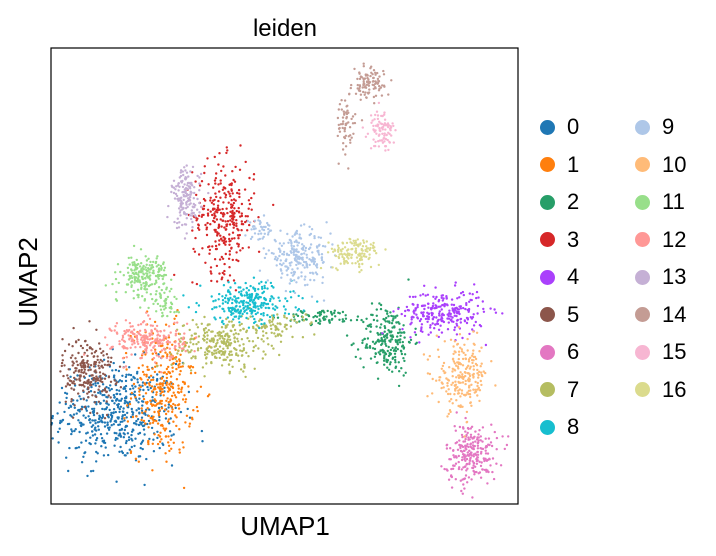 Image resolution: width=716 pixels, height=556 pixels. I want to click on legend-label-2: 2, so click(573, 201).